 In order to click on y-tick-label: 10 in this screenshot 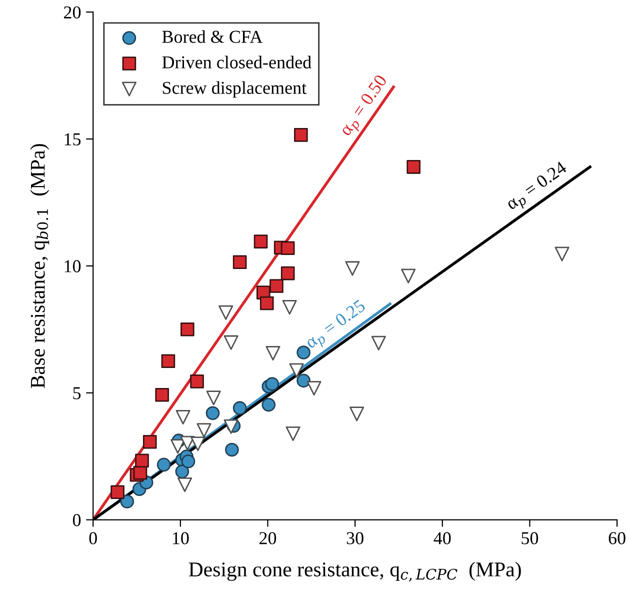, I will do `click(72, 266)`.